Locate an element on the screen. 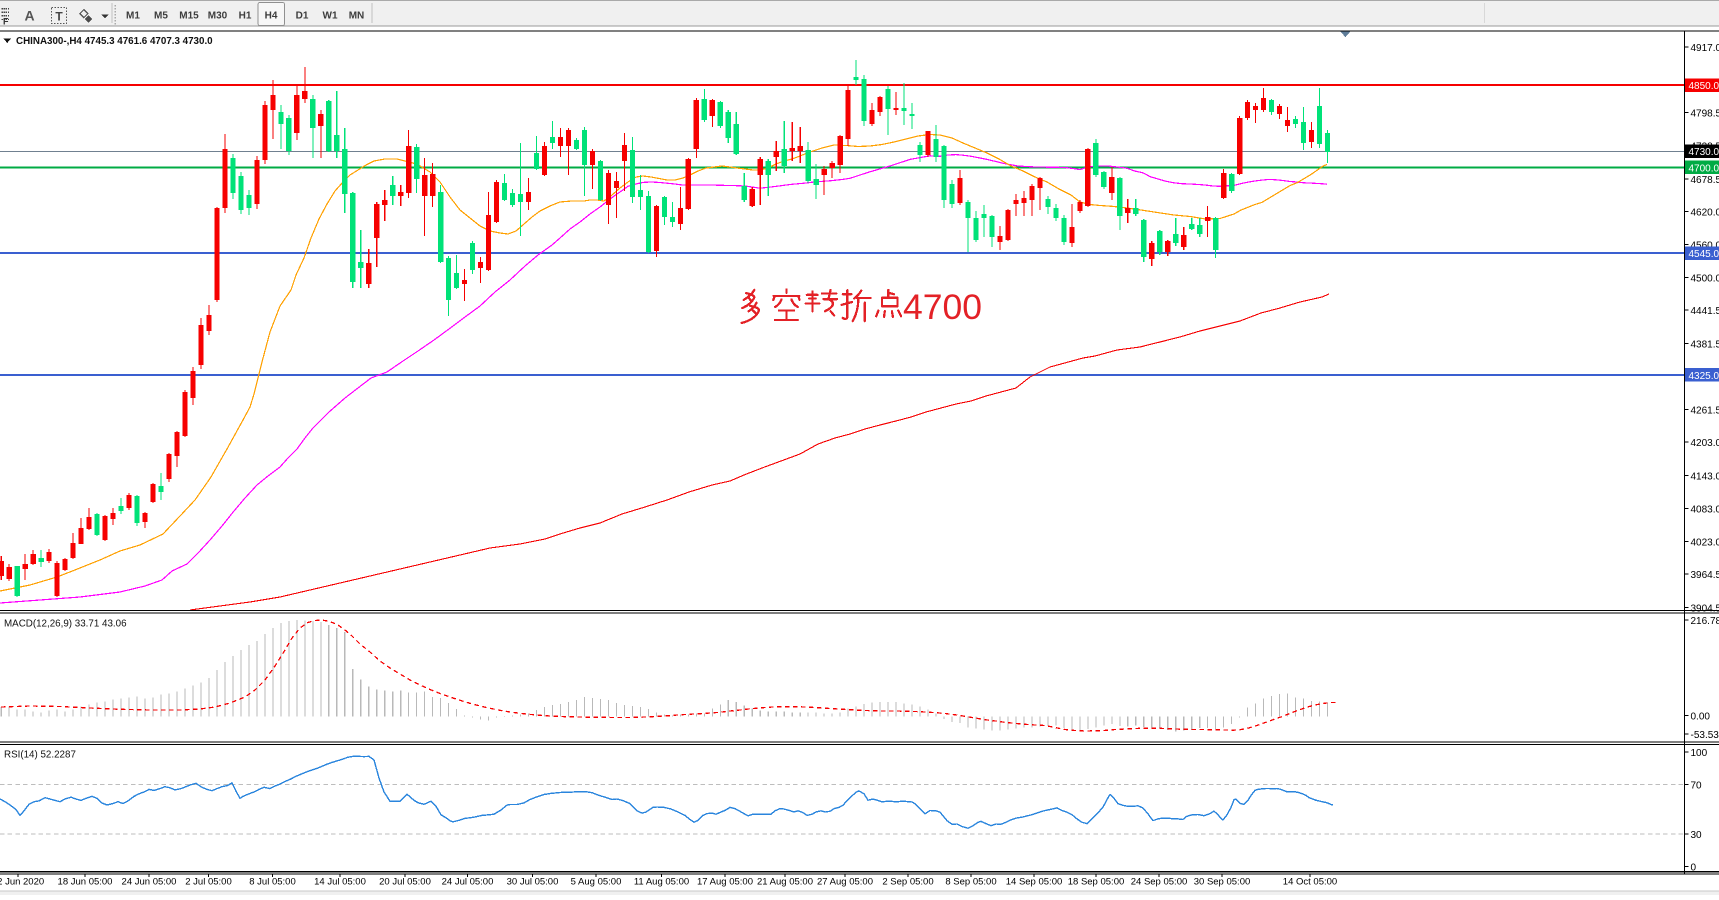  svg-text: 18 Sep 05:00 is located at coordinates (1096, 882).